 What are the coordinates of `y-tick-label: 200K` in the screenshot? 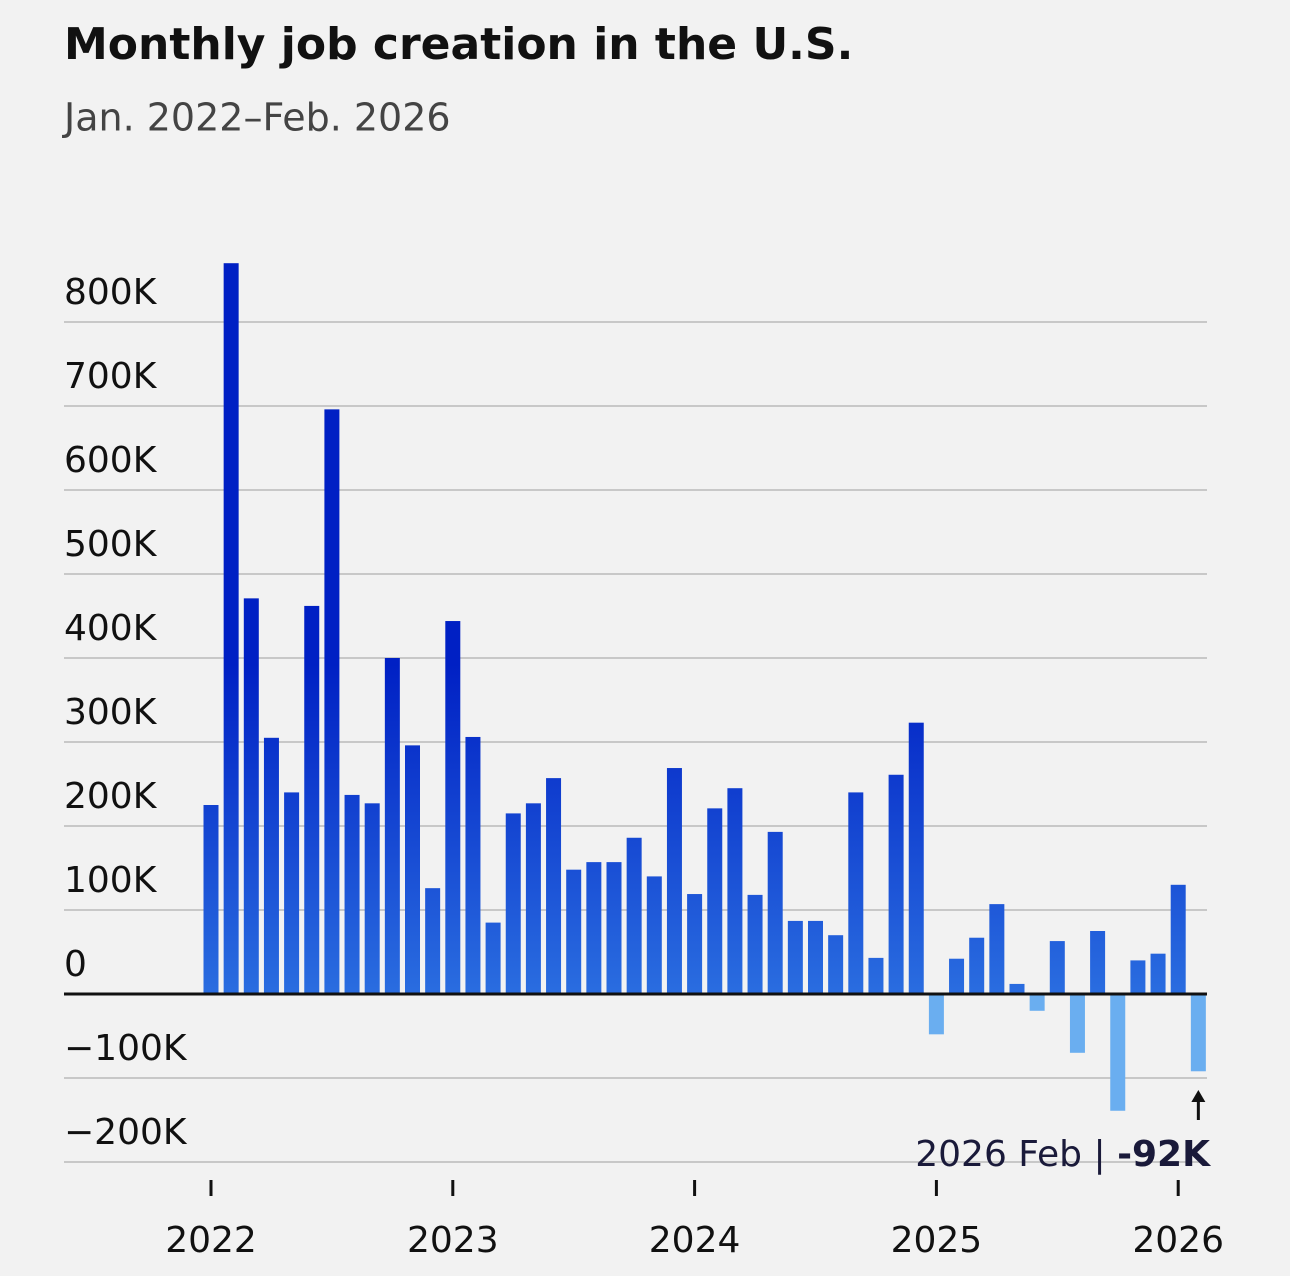 It's located at (111, 796).